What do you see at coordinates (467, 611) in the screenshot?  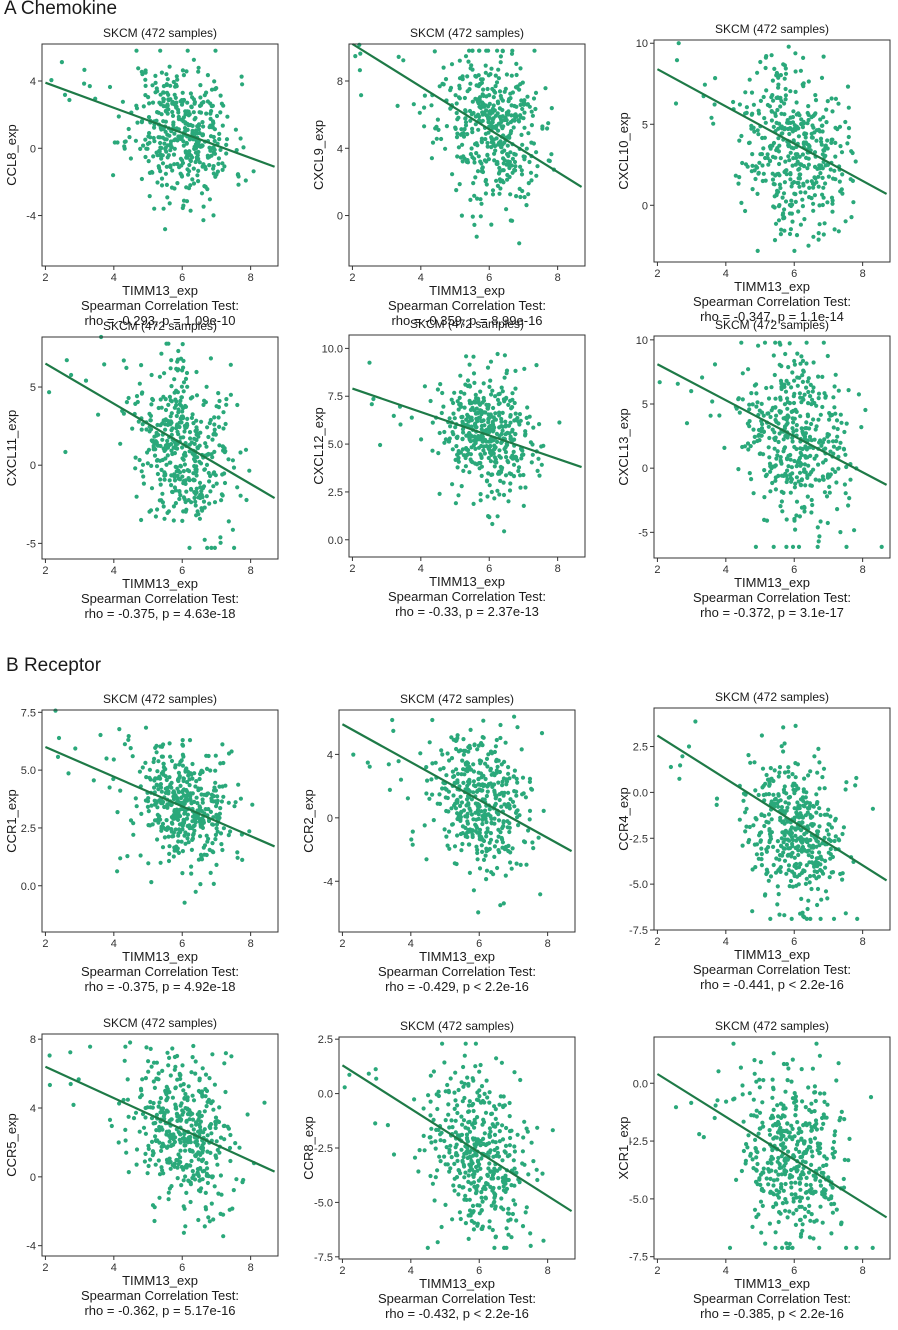 I see `stat-result: rho = -0.33, p = 2.37e-13` at bounding box center [467, 611].